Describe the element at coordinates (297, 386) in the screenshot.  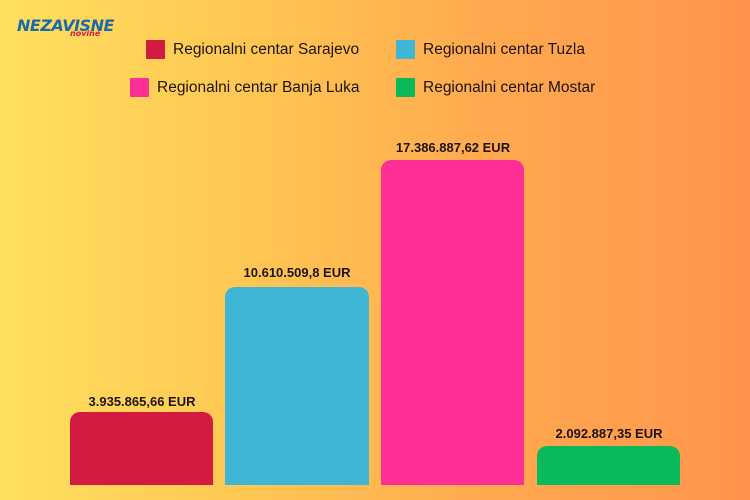
I see `bar-tuzla` at that location.